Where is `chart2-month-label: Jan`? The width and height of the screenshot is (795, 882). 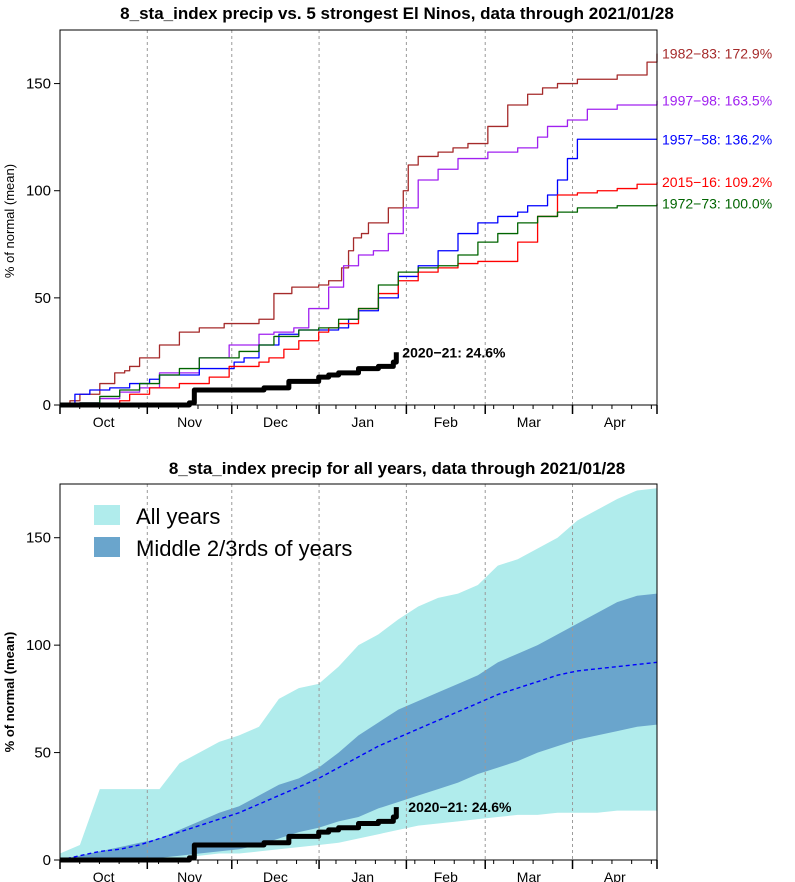 chart2-month-label: Jan is located at coordinates (362, 875).